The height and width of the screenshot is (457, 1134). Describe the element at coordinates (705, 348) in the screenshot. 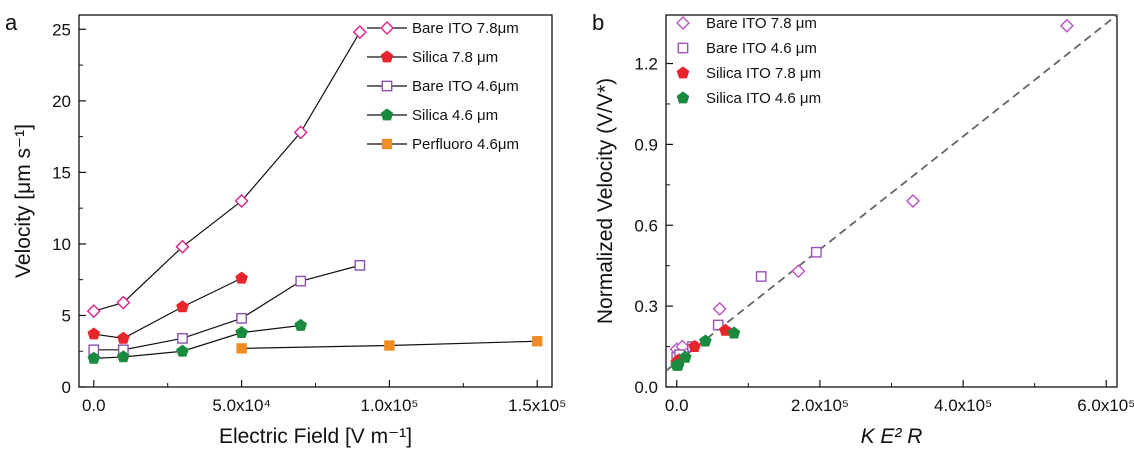

I see `series-silica-ito-4-6-m` at that location.